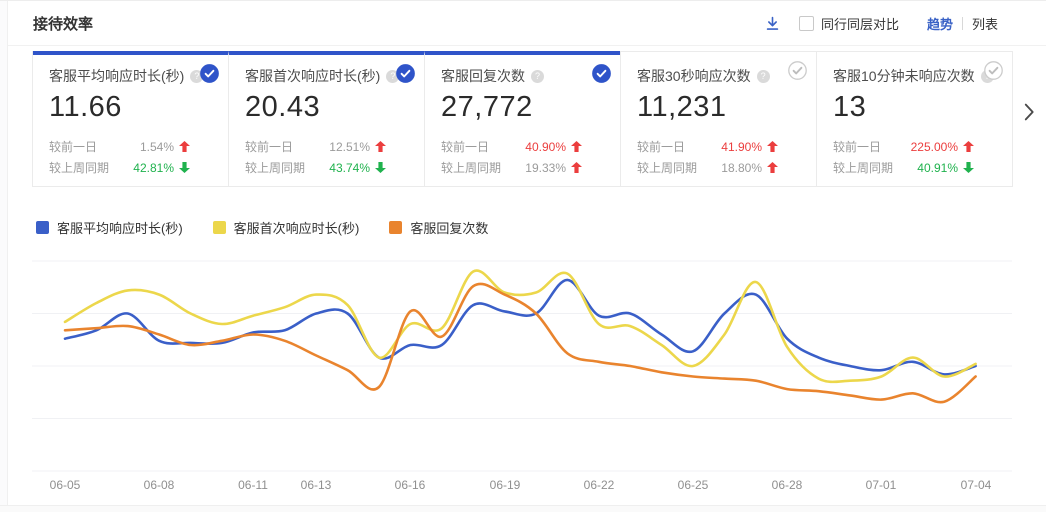 This screenshot has height=512, width=1046. Describe the element at coordinates (410, 485) in the screenshot. I see `x-tick-label: 06-16` at that location.